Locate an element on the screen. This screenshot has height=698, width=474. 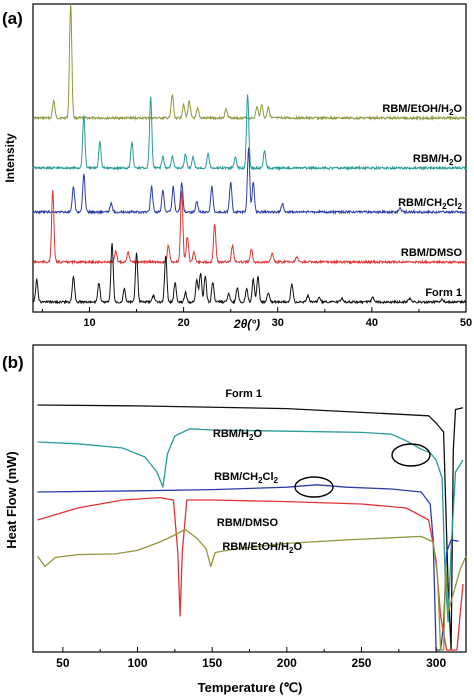
xrd-x-ticks: 10 20 30 40 50 is located at coordinates (256, 318).